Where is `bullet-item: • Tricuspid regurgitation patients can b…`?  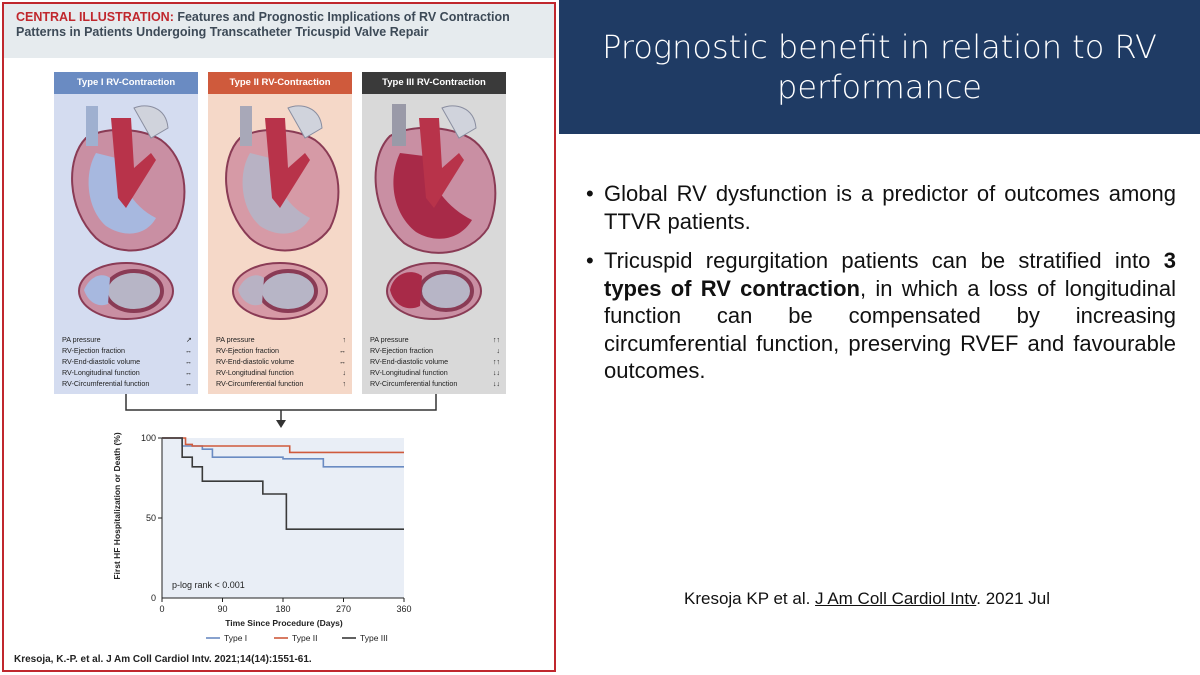 bullet-item: • Tricuspid regurgitation patients can b… is located at coordinates (881, 316).